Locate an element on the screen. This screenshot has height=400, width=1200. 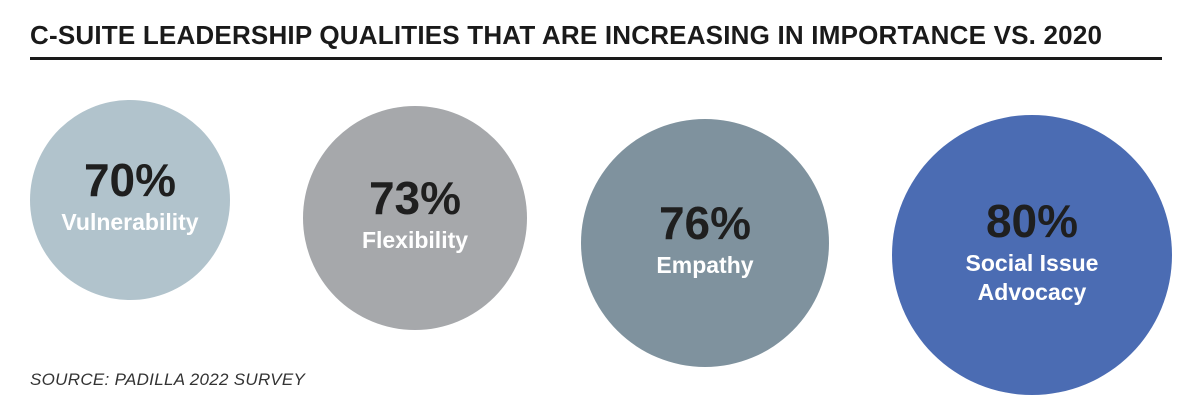
bubble-group: 76% Empathy is located at coordinates (705, 243).